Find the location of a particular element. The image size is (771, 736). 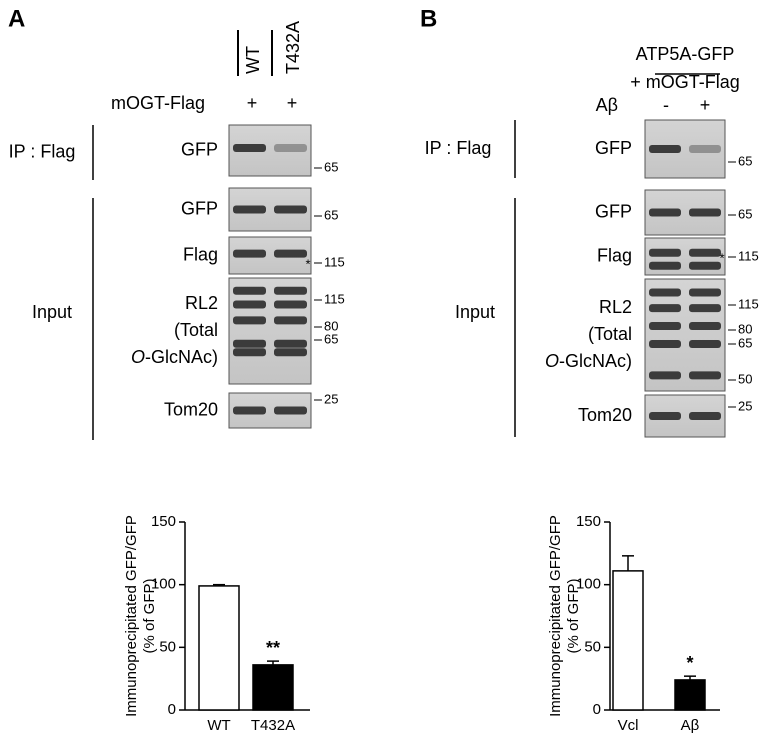

marker: 50 is located at coordinates (745, 378).